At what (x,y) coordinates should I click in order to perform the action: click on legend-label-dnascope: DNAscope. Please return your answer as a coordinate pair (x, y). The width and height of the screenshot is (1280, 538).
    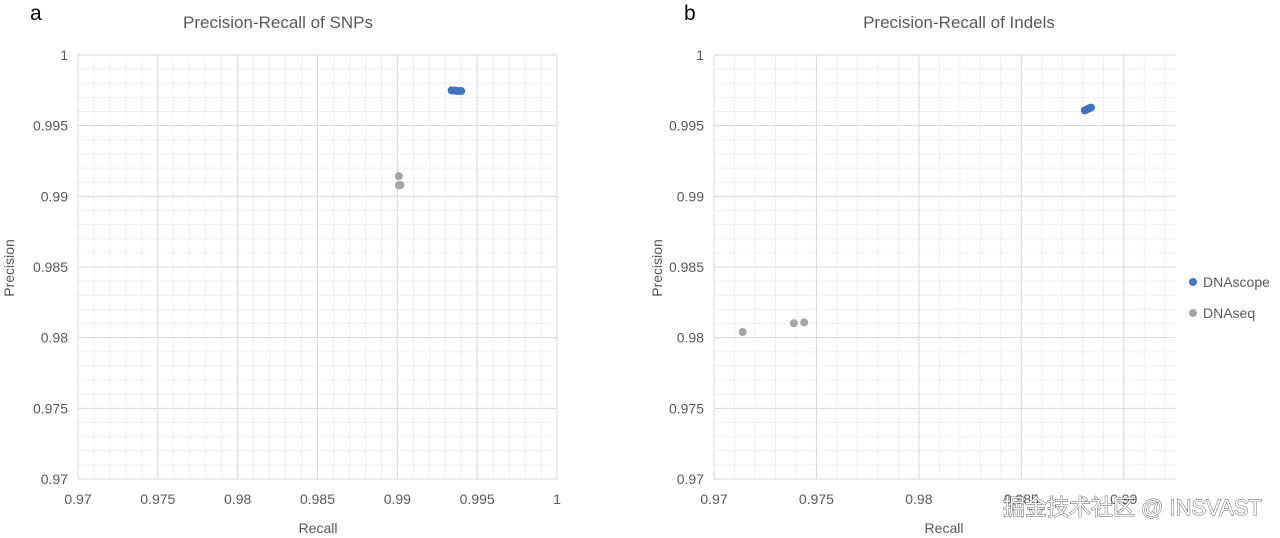
    Looking at the image, I should click on (1236, 282).